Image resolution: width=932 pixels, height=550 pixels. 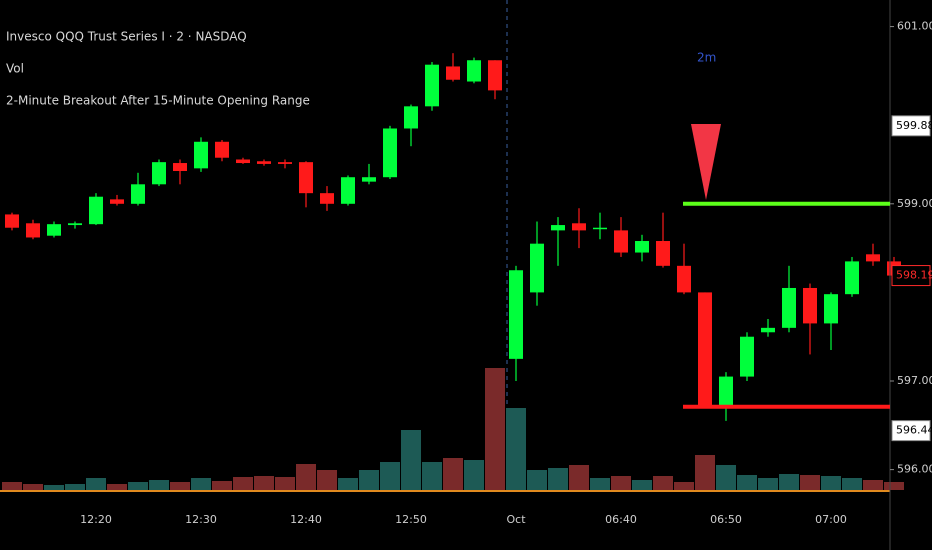 What do you see at coordinates (914, 469) in the screenshot?
I see `y-tick-label: 596.00` at bounding box center [914, 469].